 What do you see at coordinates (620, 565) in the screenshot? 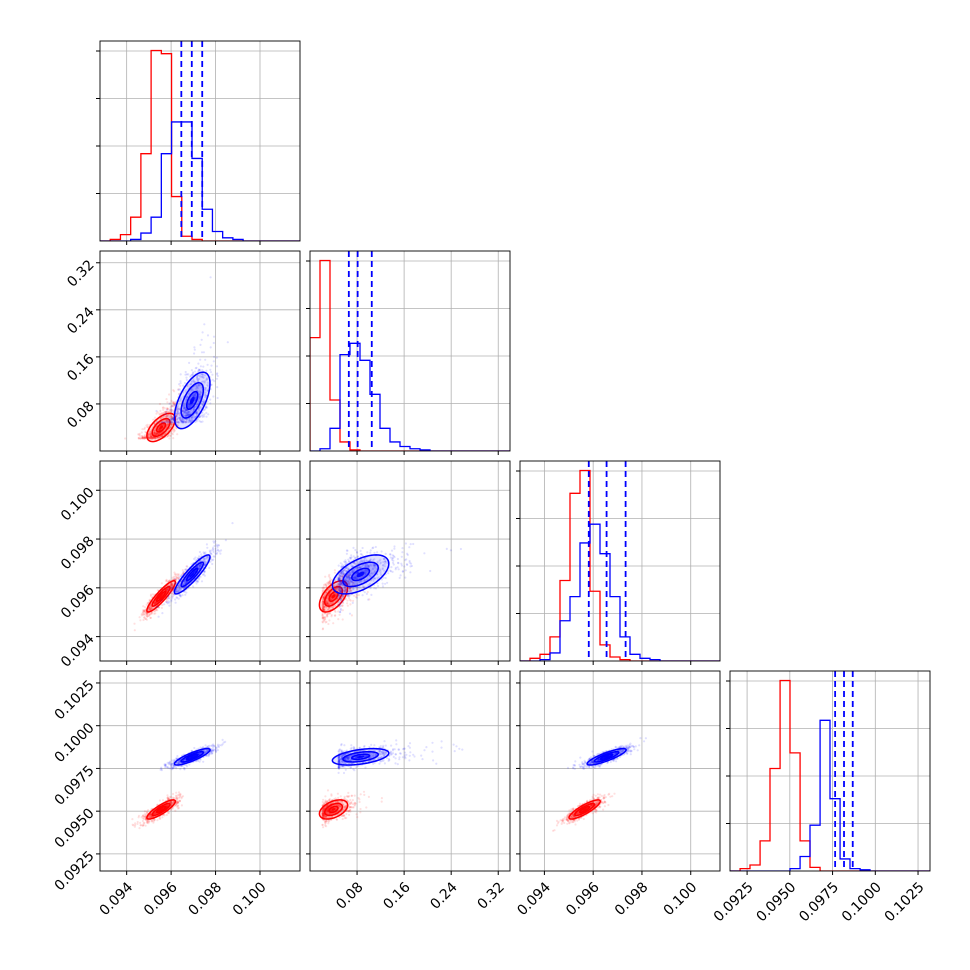
I see `hist-2-red-step` at bounding box center [620, 565].